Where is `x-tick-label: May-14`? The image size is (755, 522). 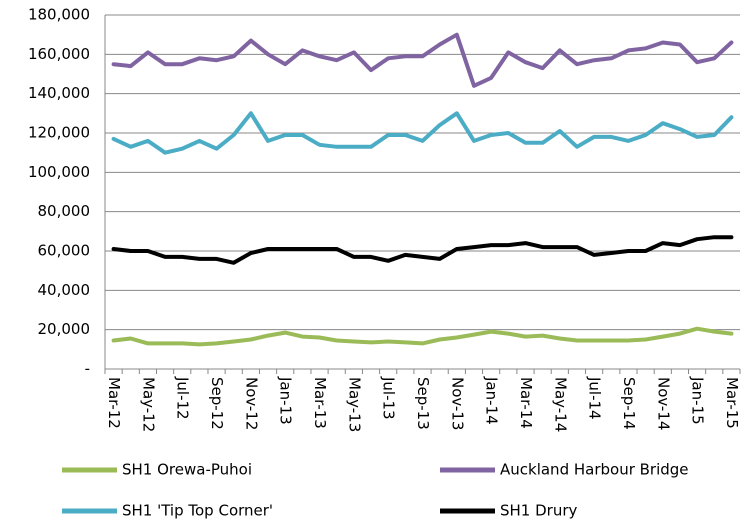 x-tick-label: May-14 is located at coordinates (560, 404).